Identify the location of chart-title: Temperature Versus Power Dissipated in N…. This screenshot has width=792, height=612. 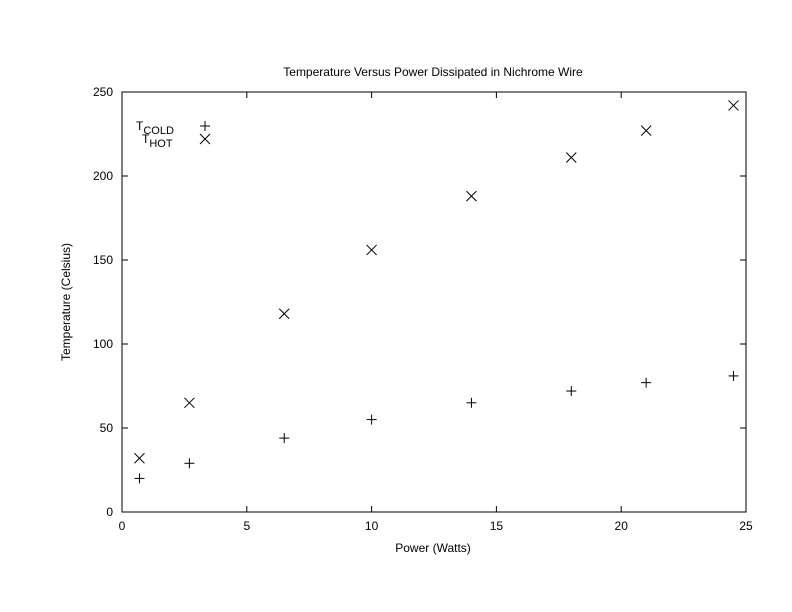
(433, 72).